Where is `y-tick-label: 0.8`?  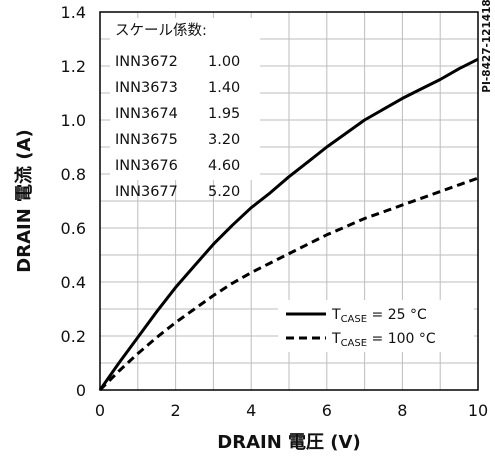
y-tick-label: 0.8 is located at coordinates (73, 174).